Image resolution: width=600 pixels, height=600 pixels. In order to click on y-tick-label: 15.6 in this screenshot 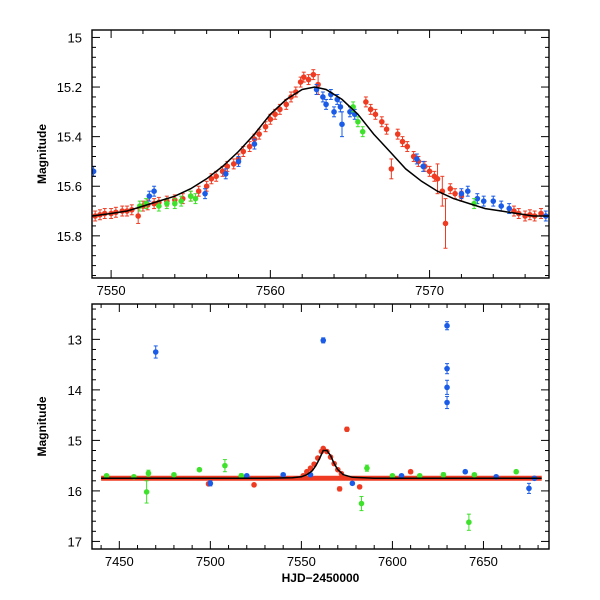, I will do `click(69, 186)`.